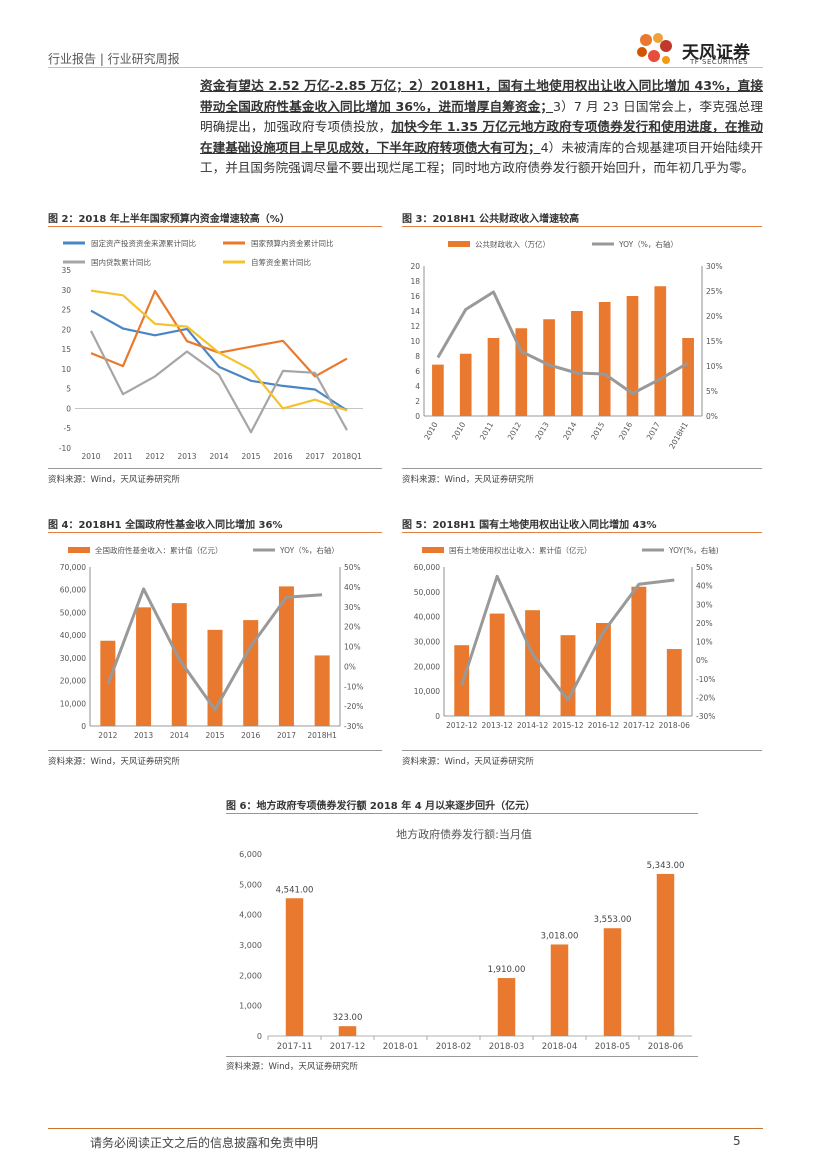  Describe the element at coordinates (159, 550) in the screenshot. I see `fig4-legend-label: 全国政府性基金收入：累计值（亿元）` at that location.